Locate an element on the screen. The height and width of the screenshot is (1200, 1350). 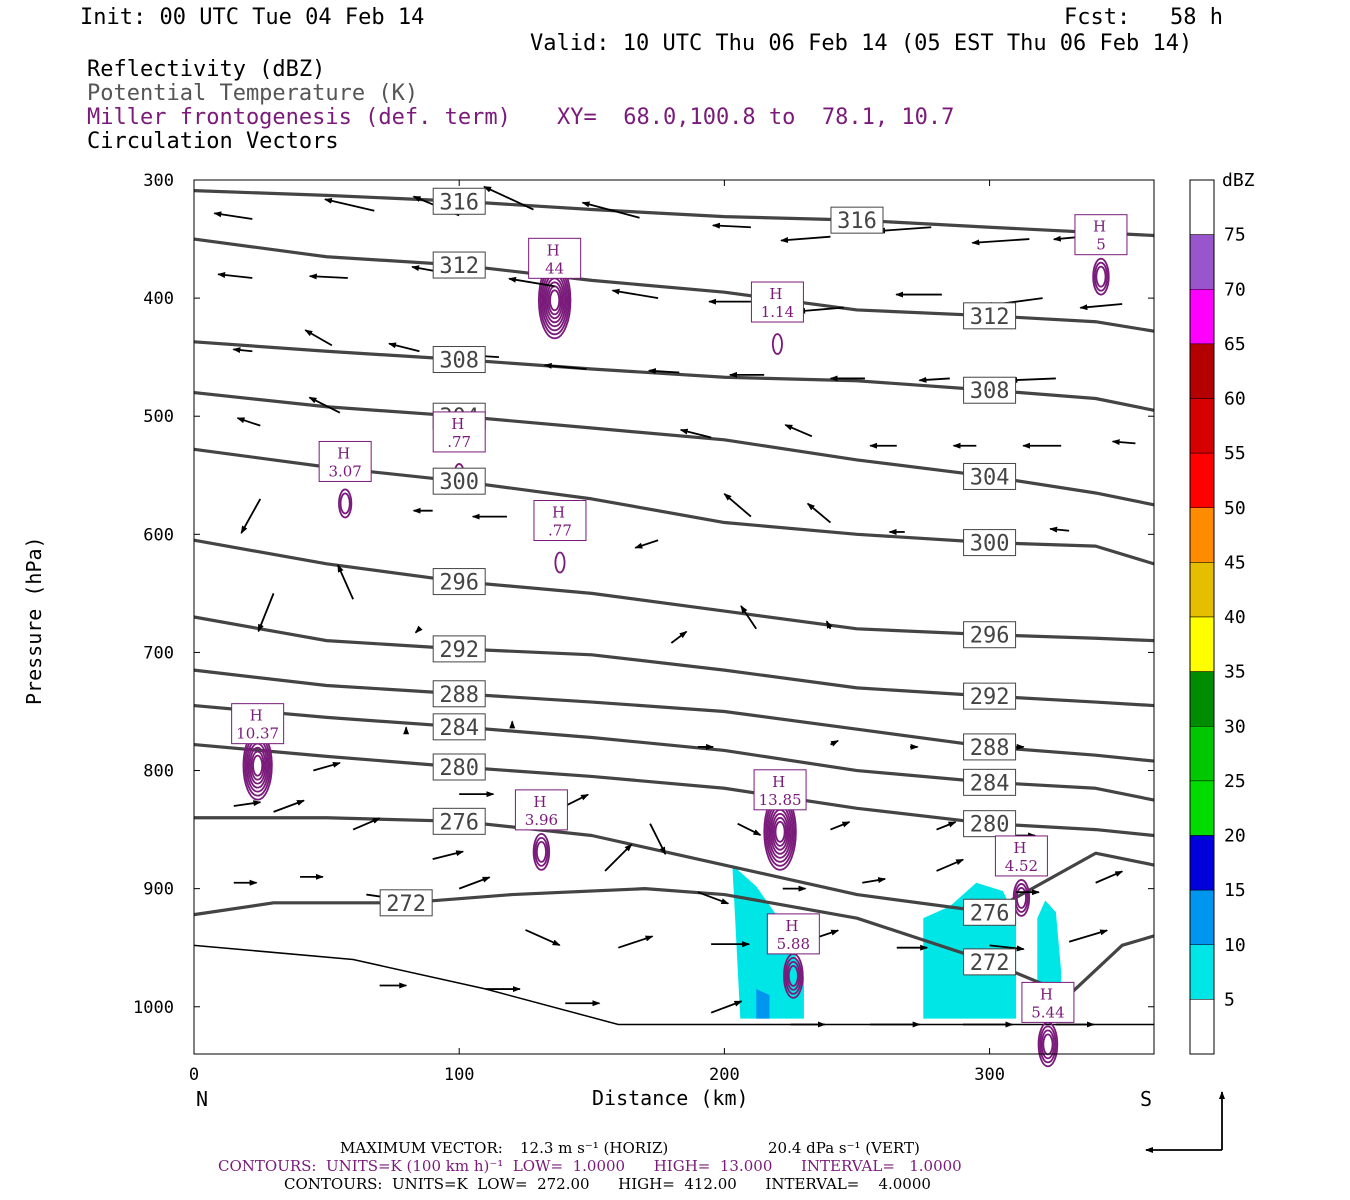
north-label: N is located at coordinates (202, 1099).